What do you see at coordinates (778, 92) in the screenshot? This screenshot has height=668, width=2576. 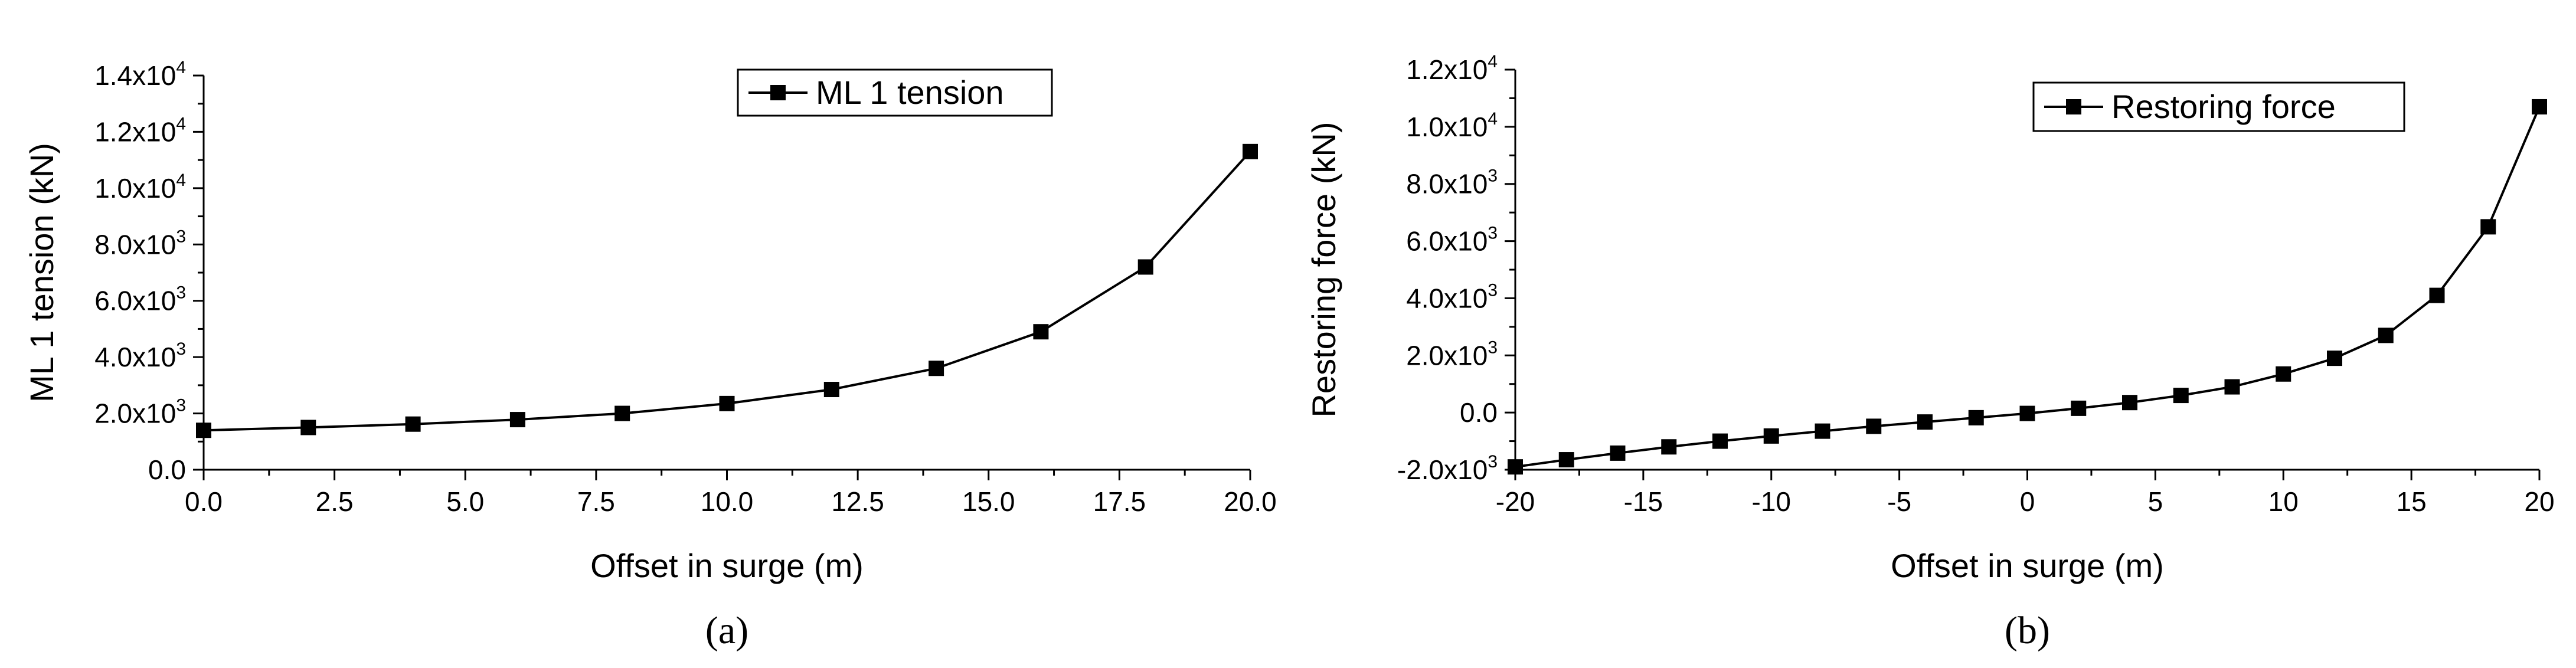 I see `chart-a-legend-marker` at bounding box center [778, 92].